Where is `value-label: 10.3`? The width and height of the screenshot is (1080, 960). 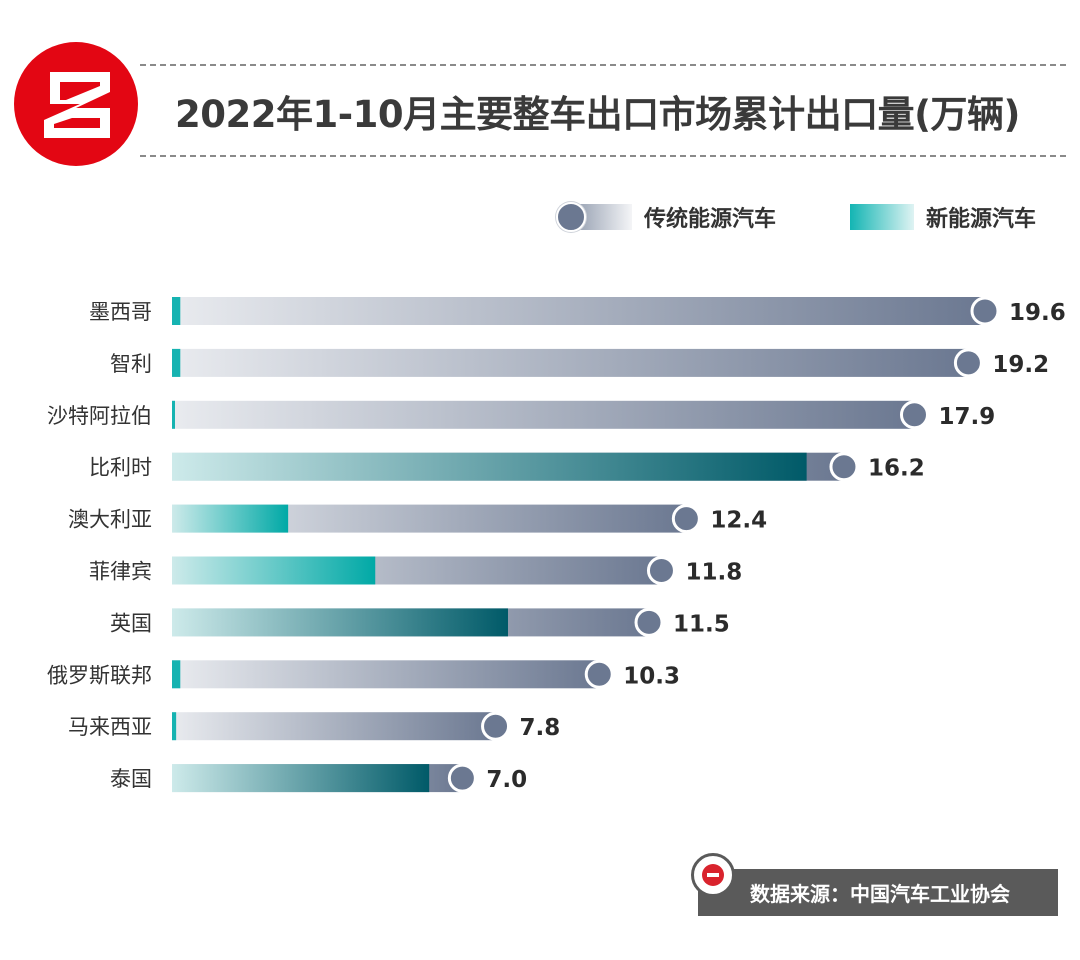
value-label: 10.3 is located at coordinates (651, 676).